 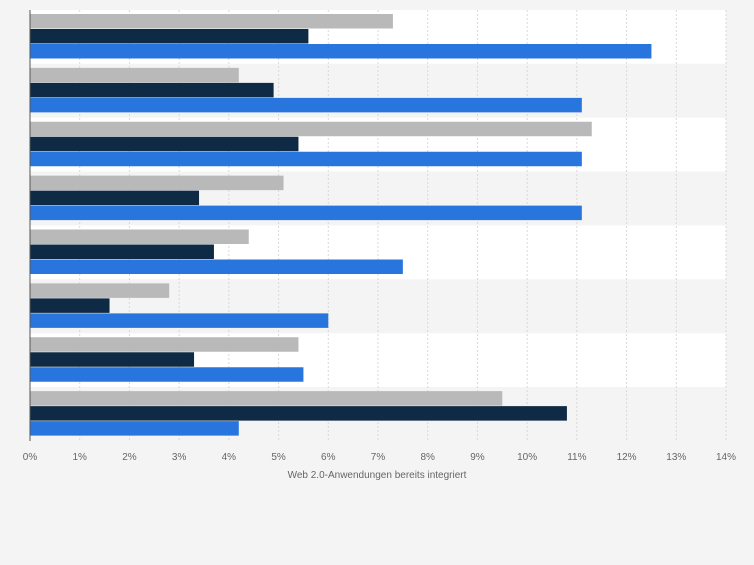 I want to click on x-tick-label: 5%, so click(x=278, y=457).